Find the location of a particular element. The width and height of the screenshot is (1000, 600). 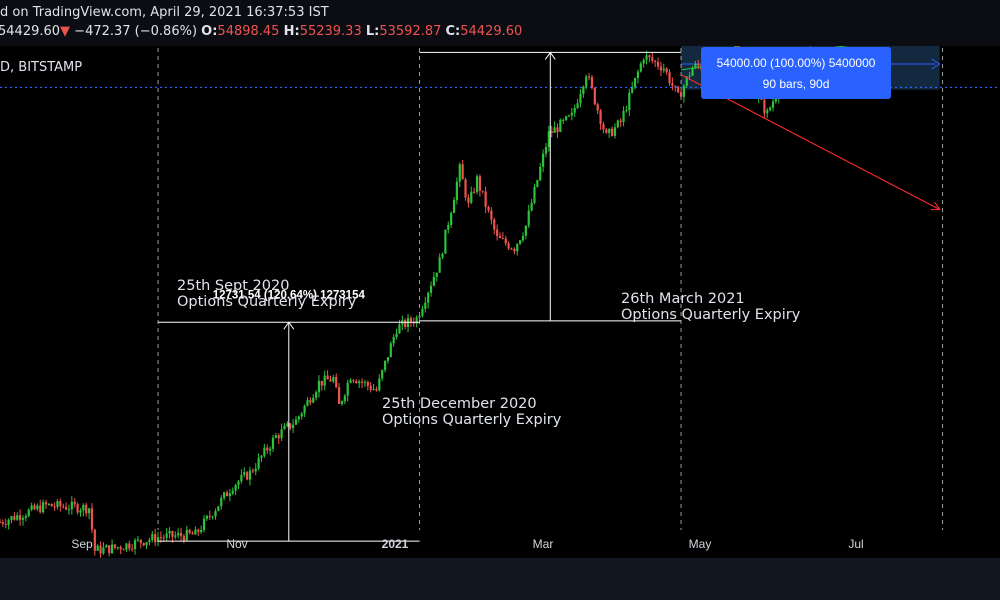

expiry-label-text-1: Options Quarterly Expiry is located at coordinates (267, 302).